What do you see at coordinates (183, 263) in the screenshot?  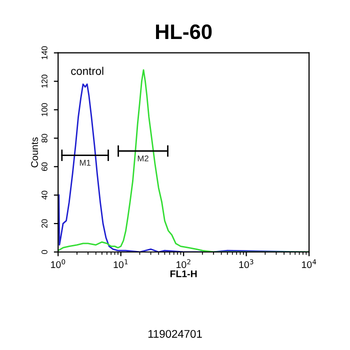 I see `x-tick-label: 10$^{2}$` at bounding box center [183, 263].